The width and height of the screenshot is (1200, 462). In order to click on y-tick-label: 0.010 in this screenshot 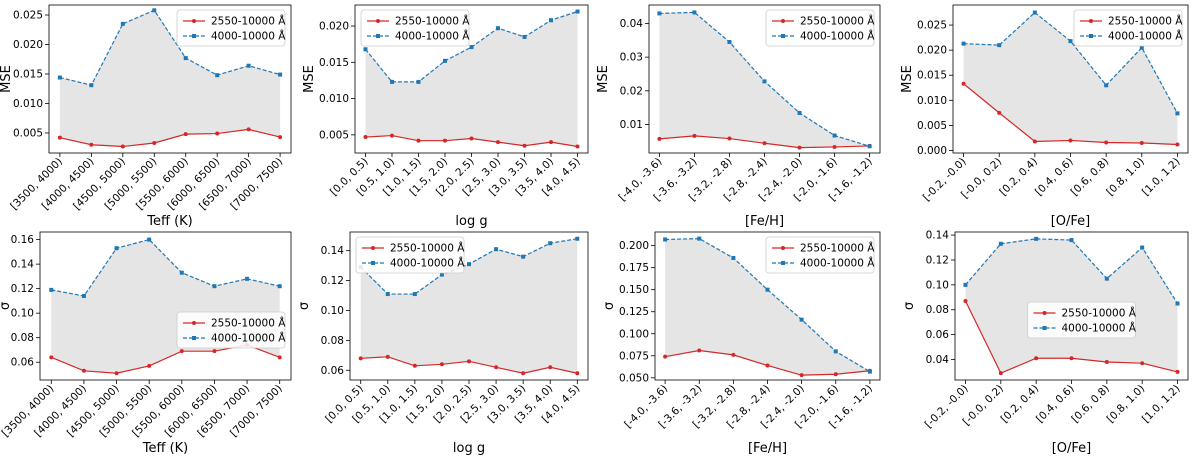, I will do `click(334, 99)`.